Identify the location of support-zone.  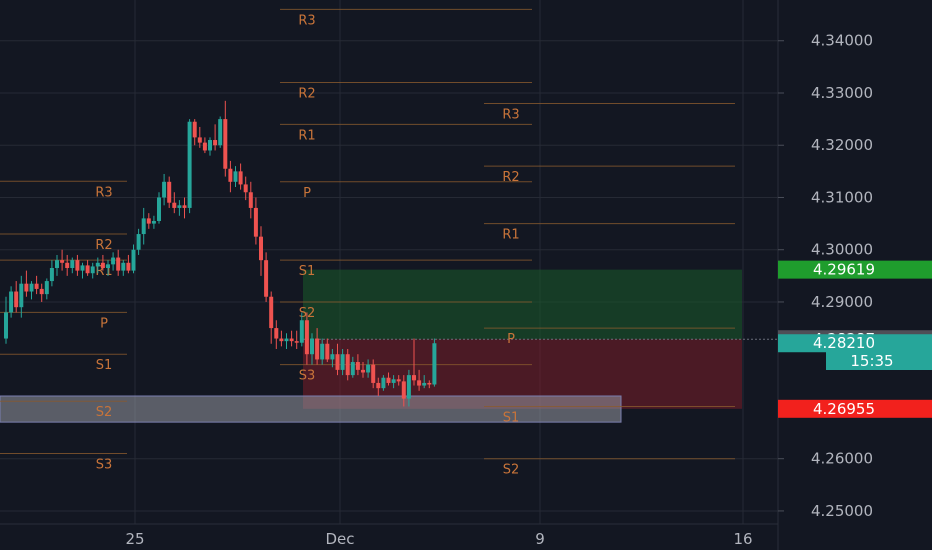
(311, 409).